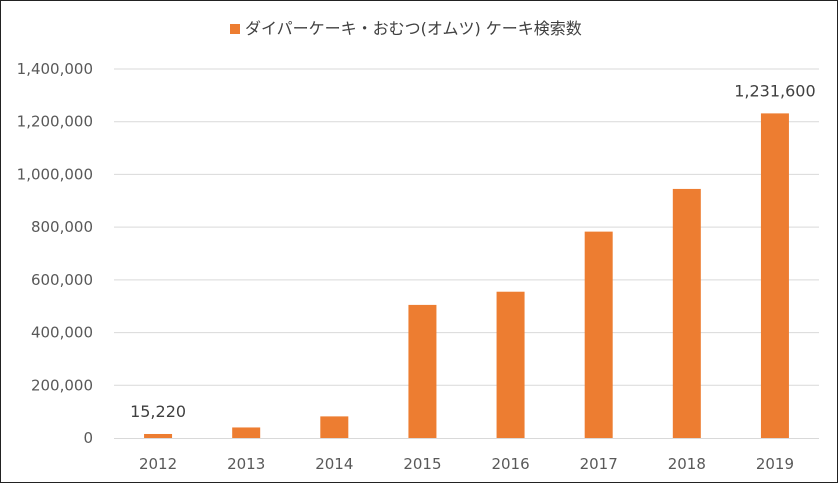 The image size is (840, 486). I want to click on x-tick-label: 2014, so click(334, 464).